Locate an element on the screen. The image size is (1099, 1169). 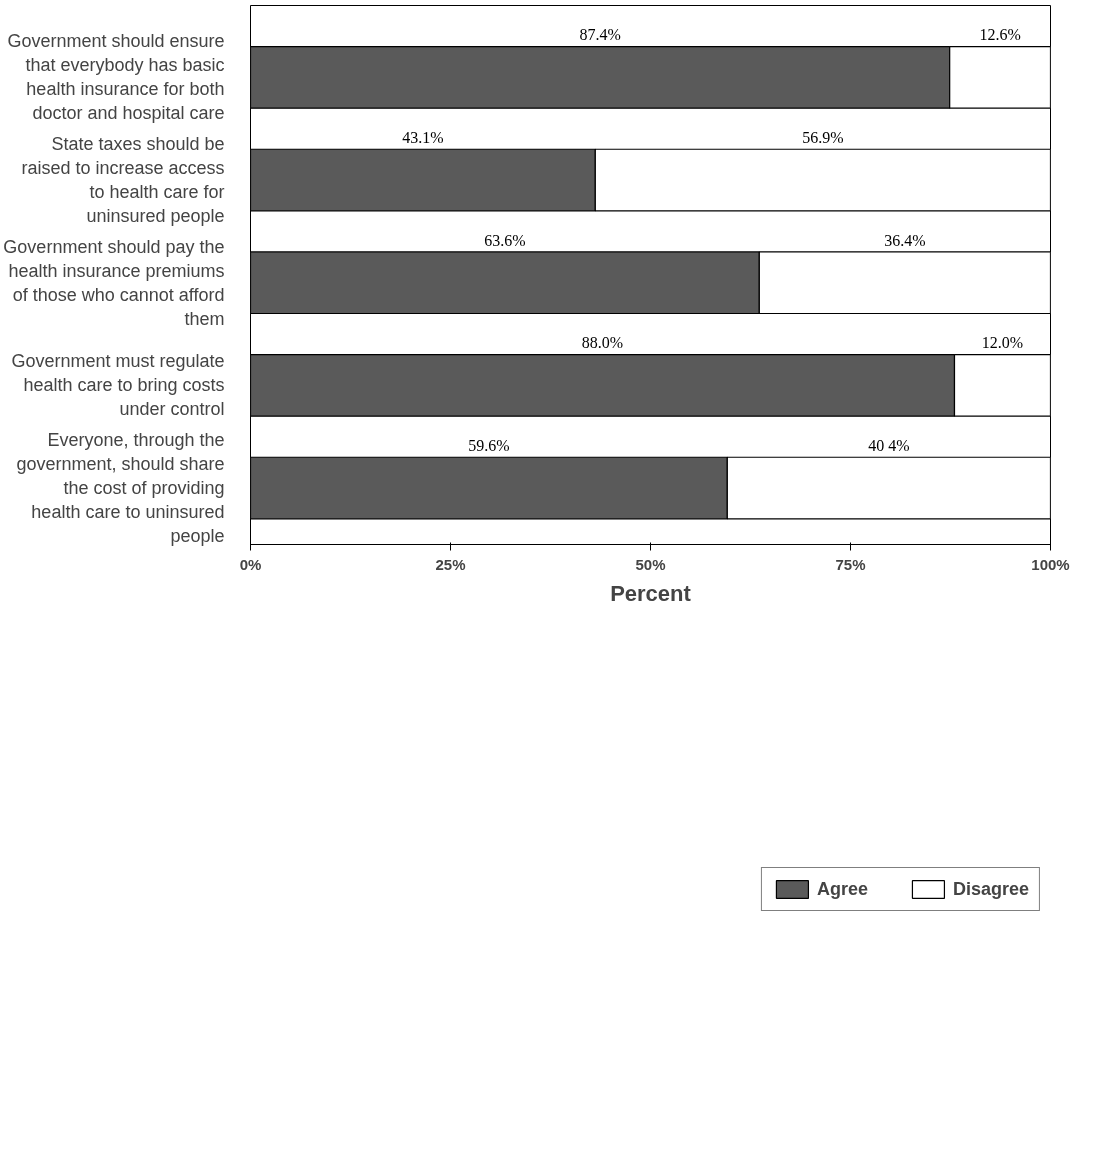
data-label: 40 4% is located at coordinates (889, 446).